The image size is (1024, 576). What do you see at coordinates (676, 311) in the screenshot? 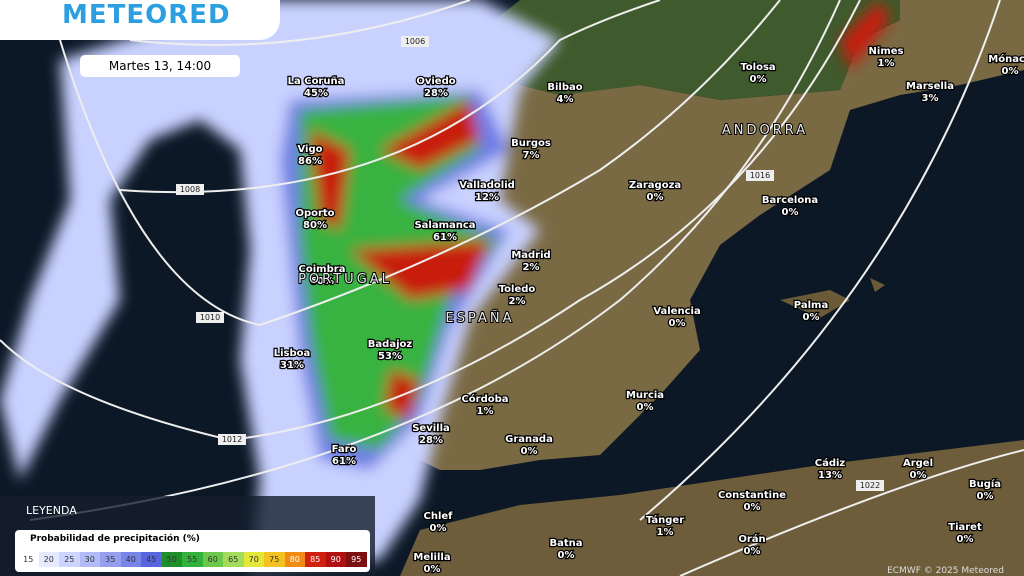
I see `place-name: Valencia` at bounding box center [676, 311].